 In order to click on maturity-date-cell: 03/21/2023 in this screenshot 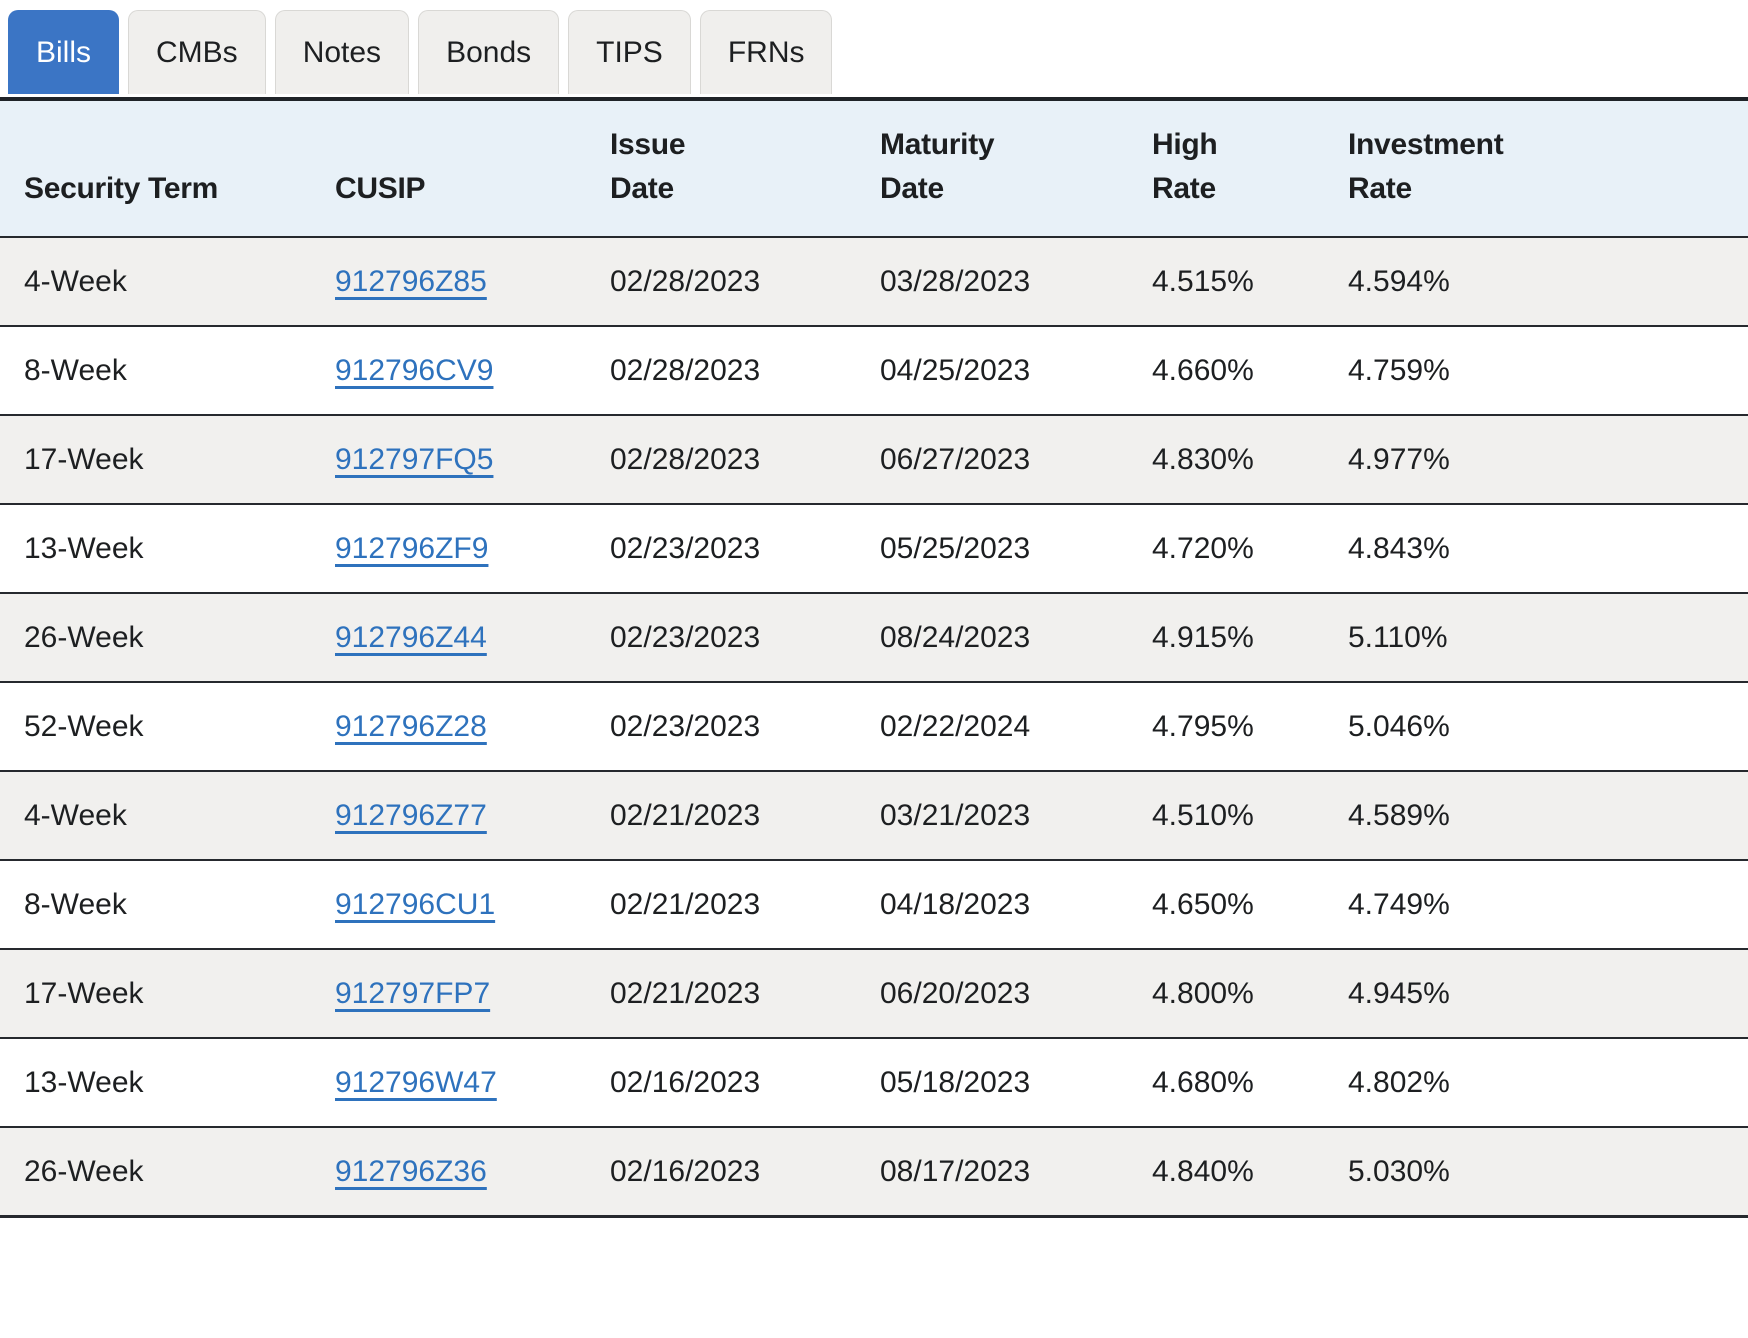, I will do `click(955, 815)`.